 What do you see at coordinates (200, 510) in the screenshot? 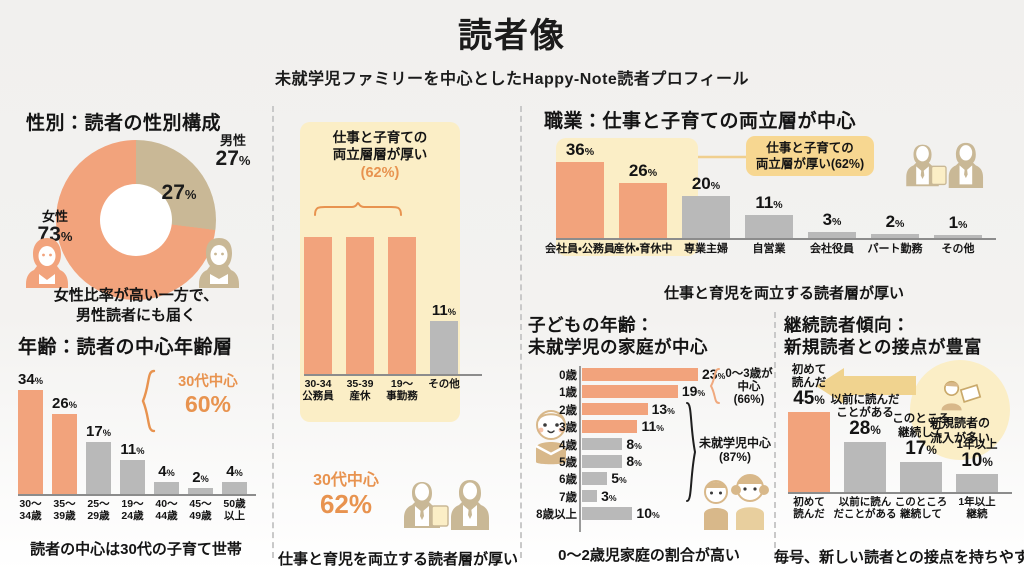
I see `bar-x-label: 45〜 49歳` at bounding box center [200, 510].